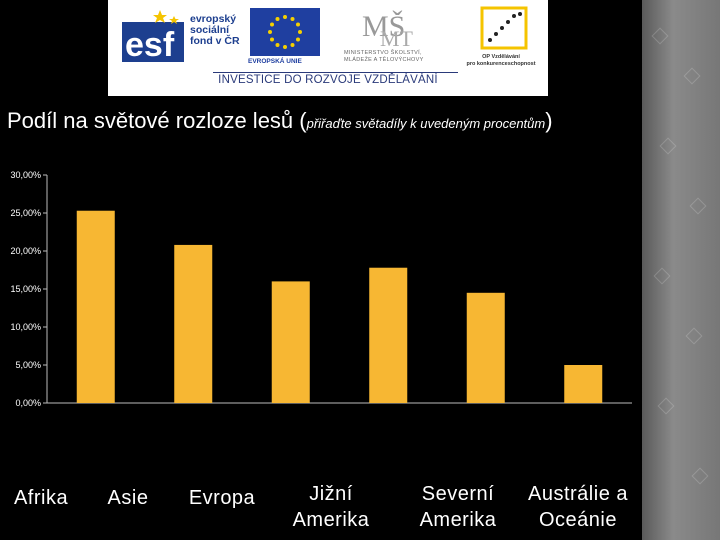 The width and height of the screenshot is (720, 540). I want to click on category-label: Severní Amerika, so click(458, 507).